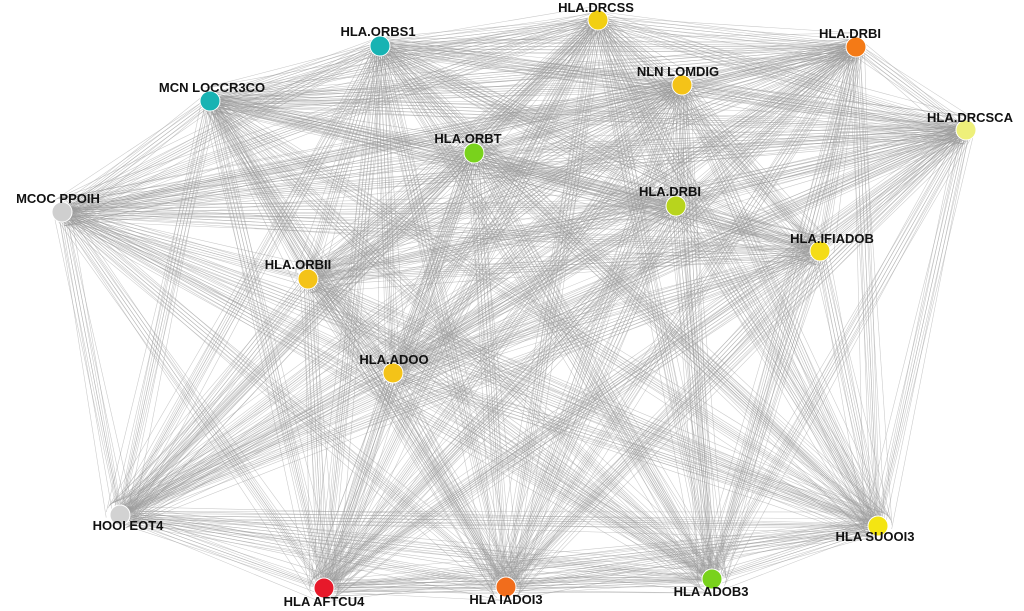 The image size is (1024, 611). I want to click on network-node: NLN LOMDIG, so click(678, 80).